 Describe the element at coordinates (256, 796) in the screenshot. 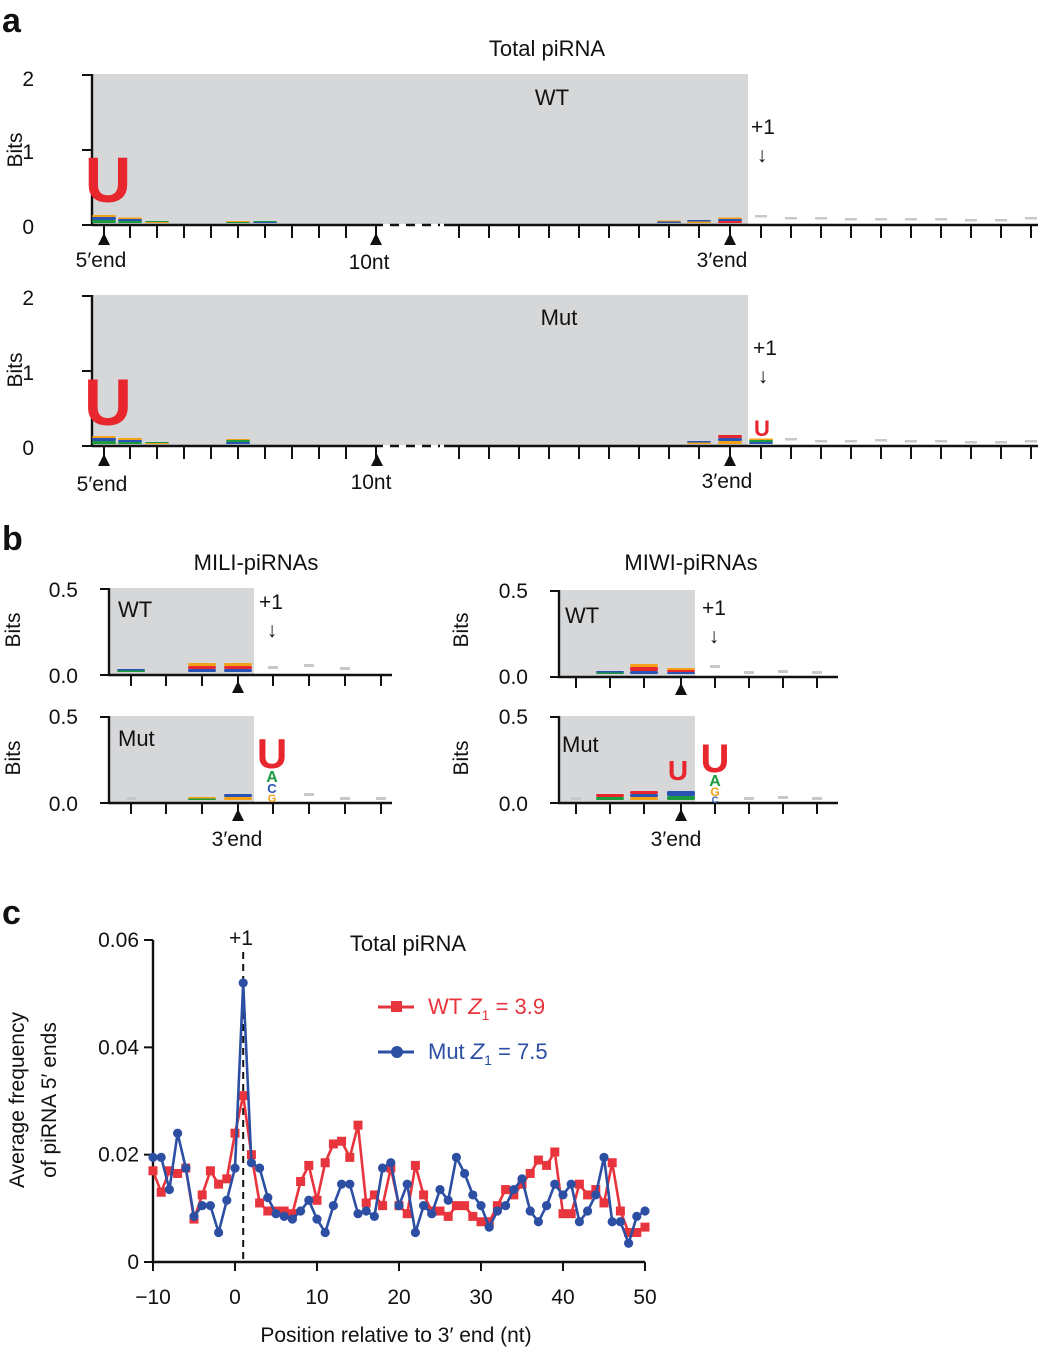

I see `panel-b-mili-mut-letter-stacks` at that location.